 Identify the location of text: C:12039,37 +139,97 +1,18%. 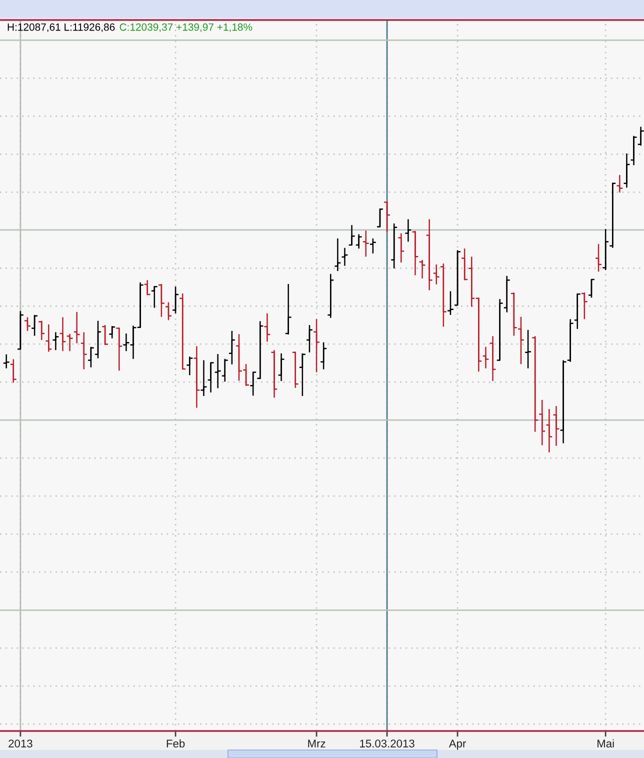
(186, 27).